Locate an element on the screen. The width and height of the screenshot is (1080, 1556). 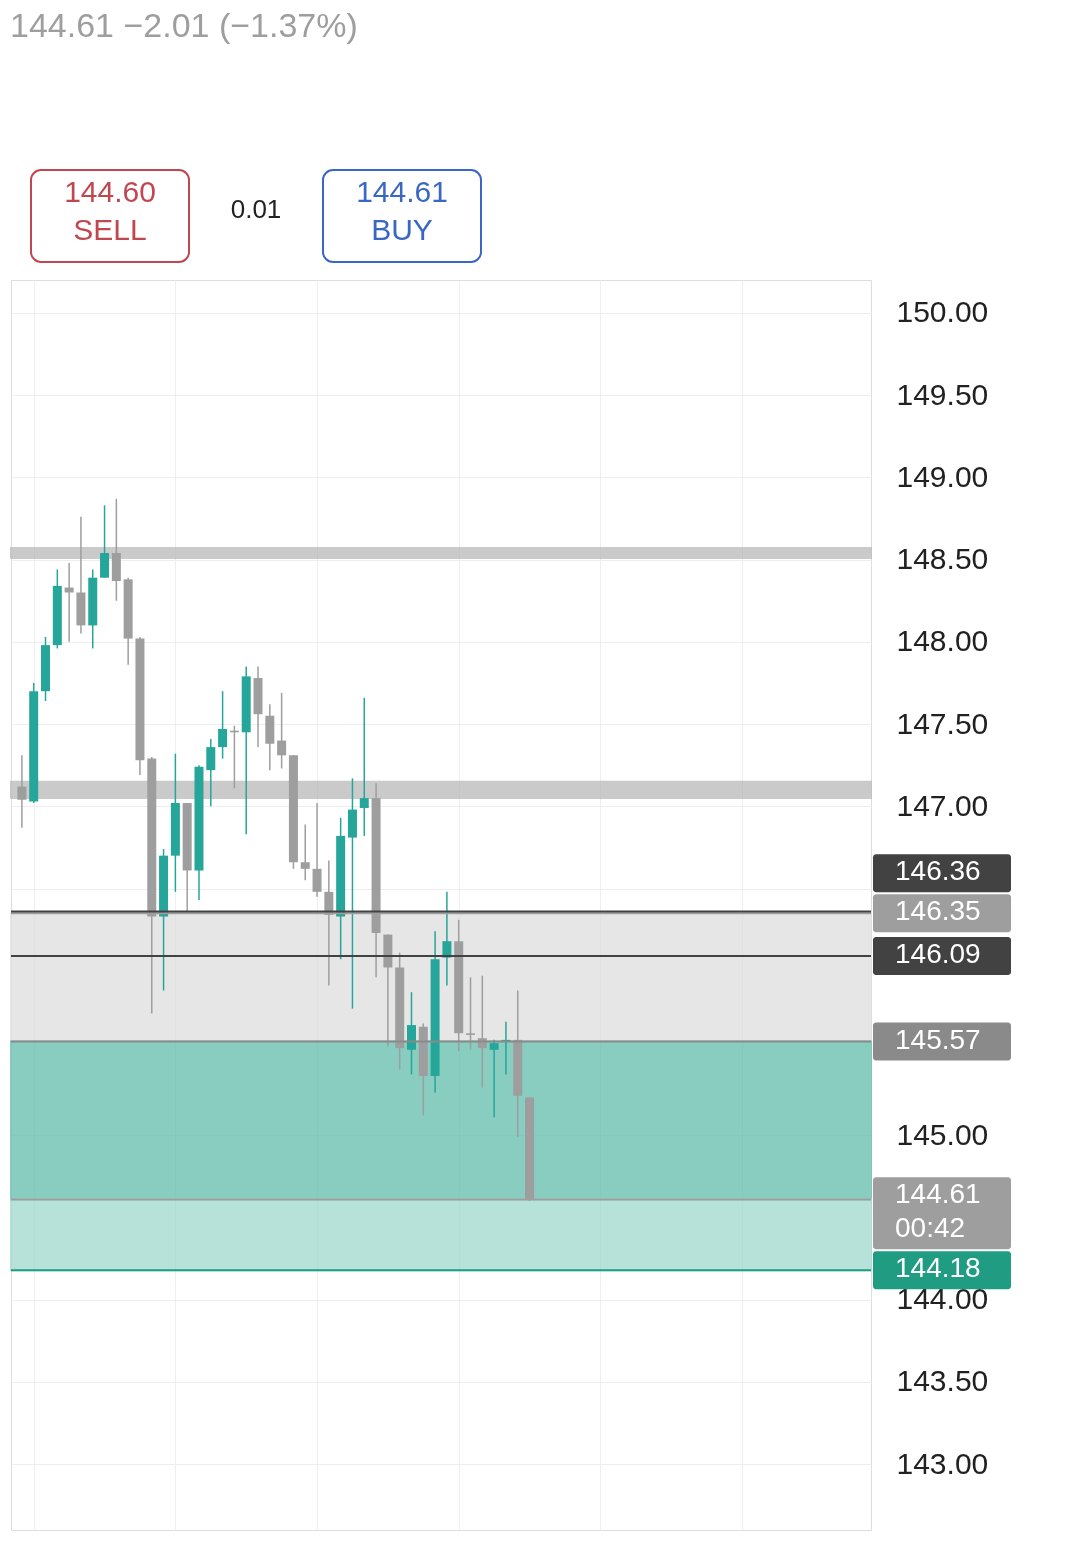
ref-line-label: 144.61 00:42 is located at coordinates (938, 1211).